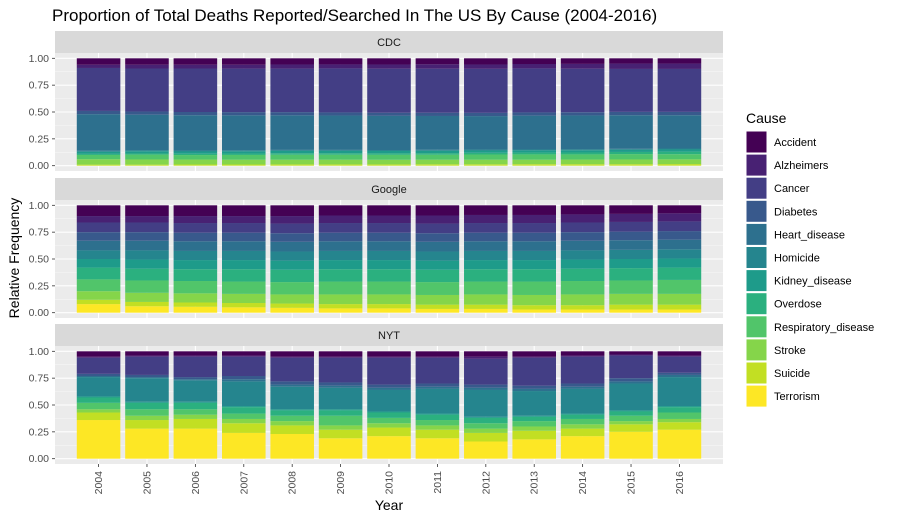 The image size is (897, 520). Describe the element at coordinates (195, 423) in the screenshot. I see `bar-segment-nyt-2006-suicide` at that location.